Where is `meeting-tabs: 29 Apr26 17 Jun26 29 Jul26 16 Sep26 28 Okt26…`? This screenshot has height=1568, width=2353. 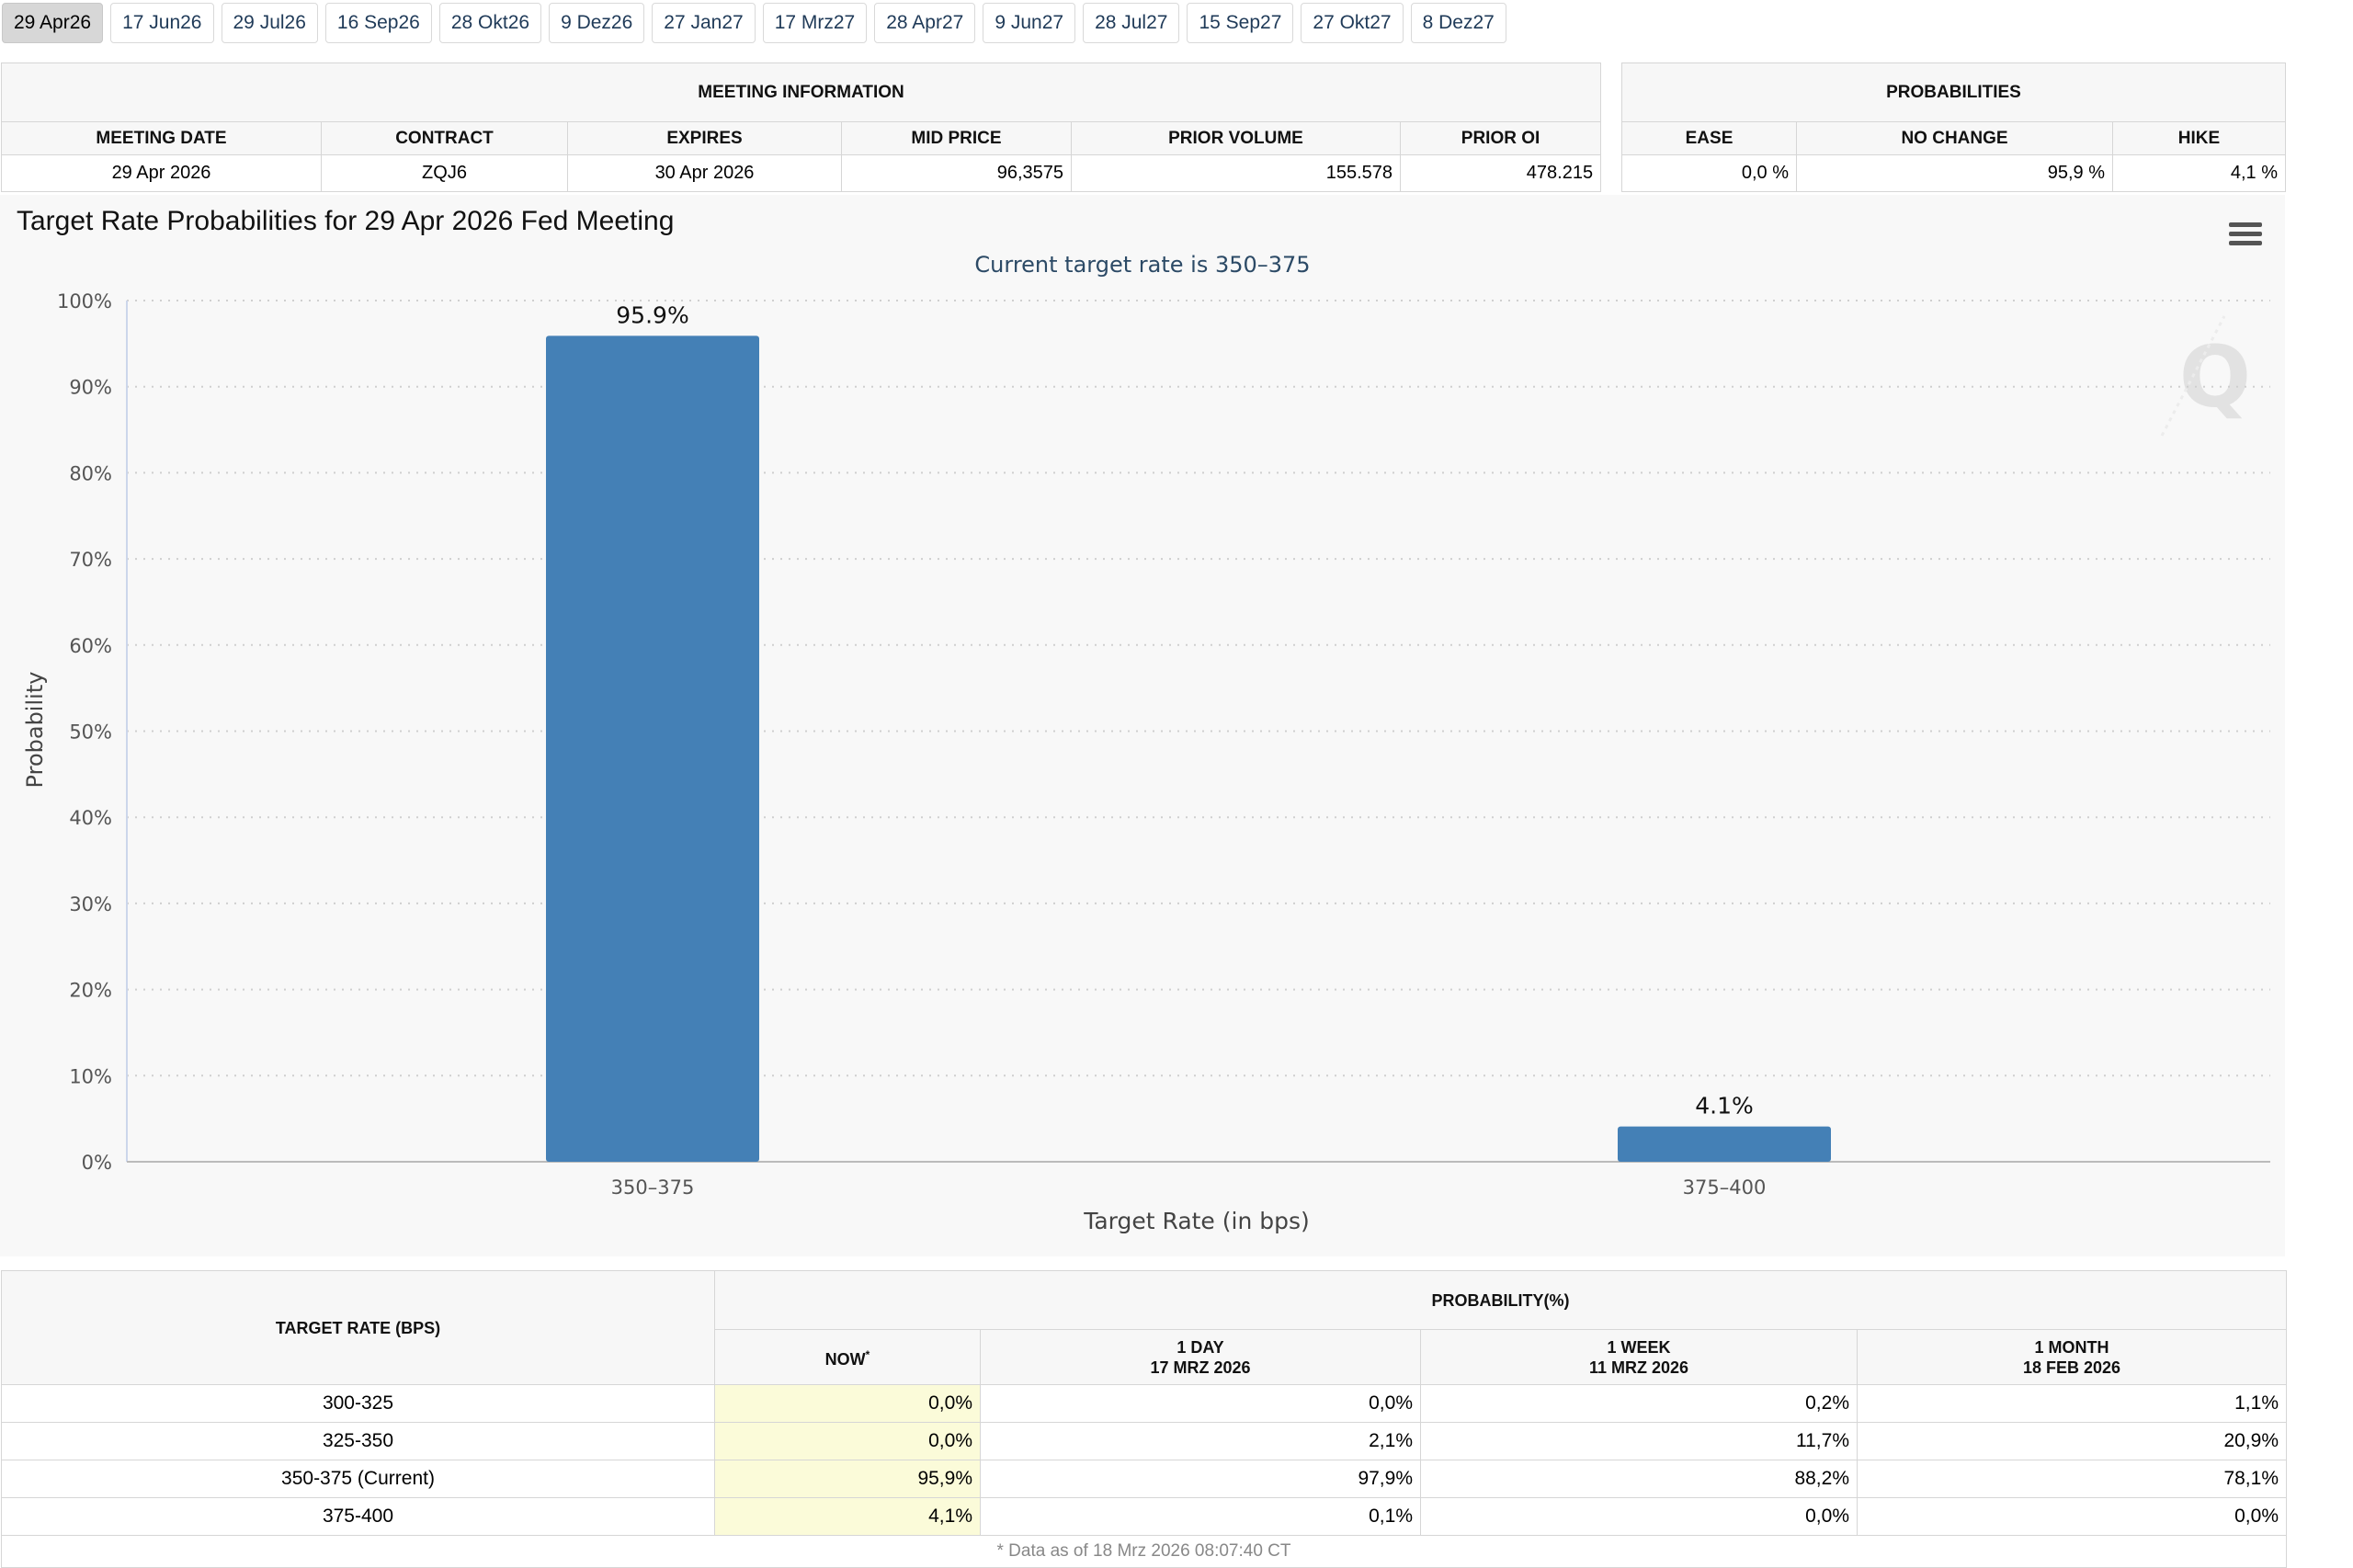 meeting-tabs: 29 Apr26 17 Jun26 29 Jul26 16 Sep26 28 Okt26… is located at coordinates (781, 23).